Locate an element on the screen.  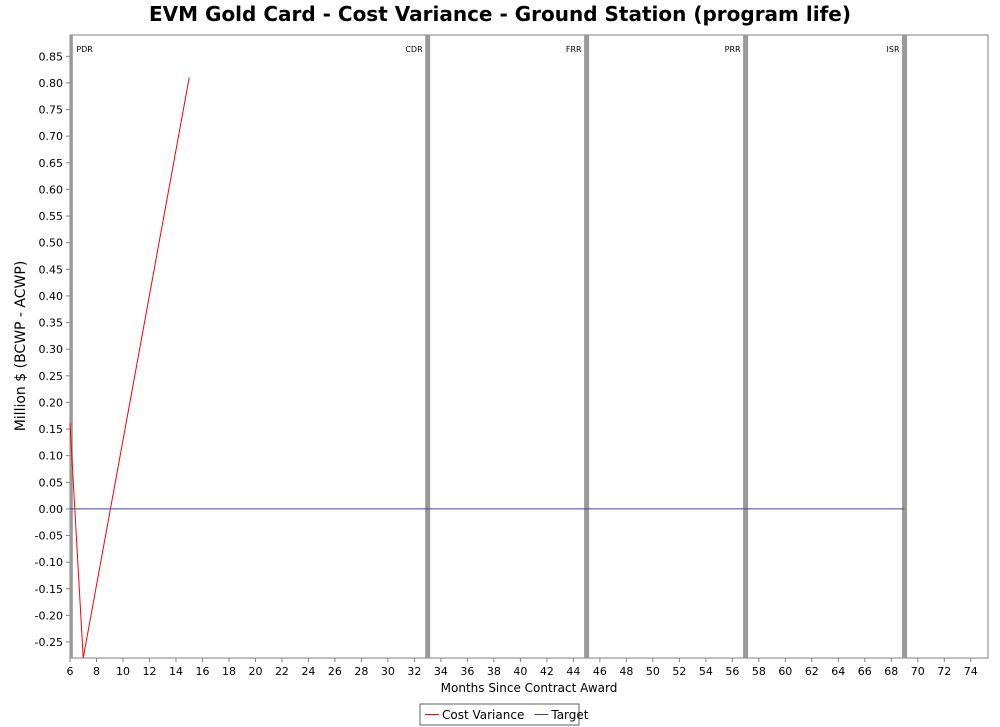
y-tick-label: -0.20 is located at coordinates (49, 615).